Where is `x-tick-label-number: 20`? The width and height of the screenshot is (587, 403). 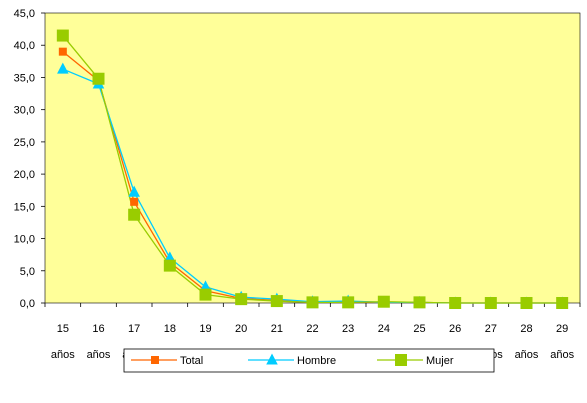
x-tick-label-number: 20 is located at coordinates (241, 329).